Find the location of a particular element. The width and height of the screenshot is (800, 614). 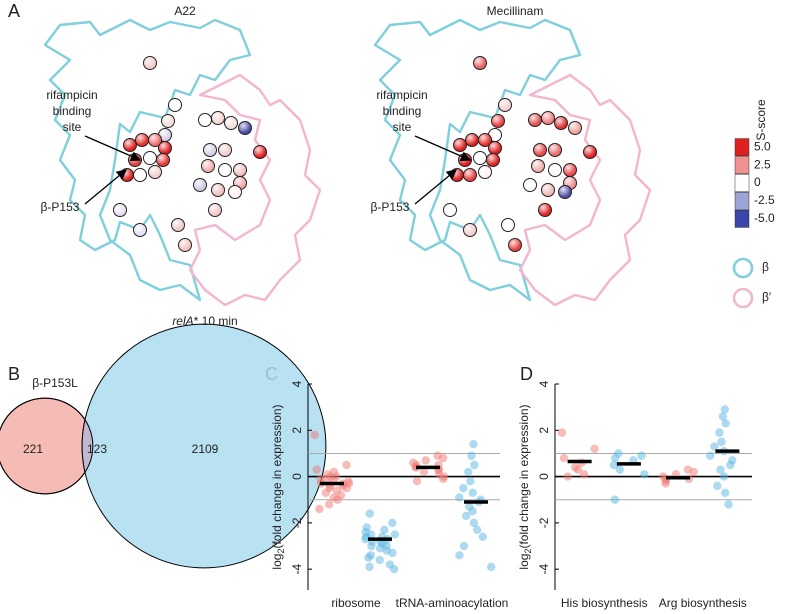

panel-label: D is located at coordinates (526, 374).